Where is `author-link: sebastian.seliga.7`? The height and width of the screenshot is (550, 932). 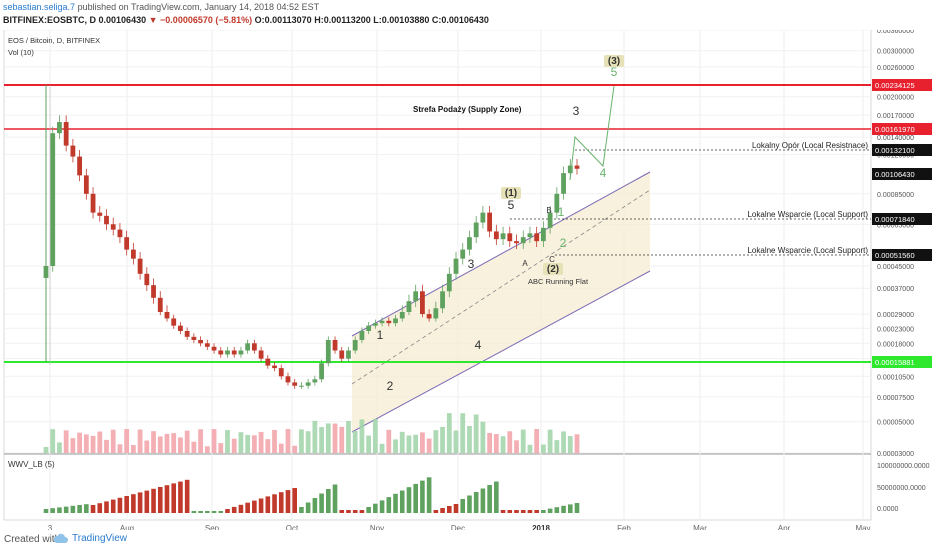
author-link: sebastian.seliga.7 is located at coordinates (39, 7).